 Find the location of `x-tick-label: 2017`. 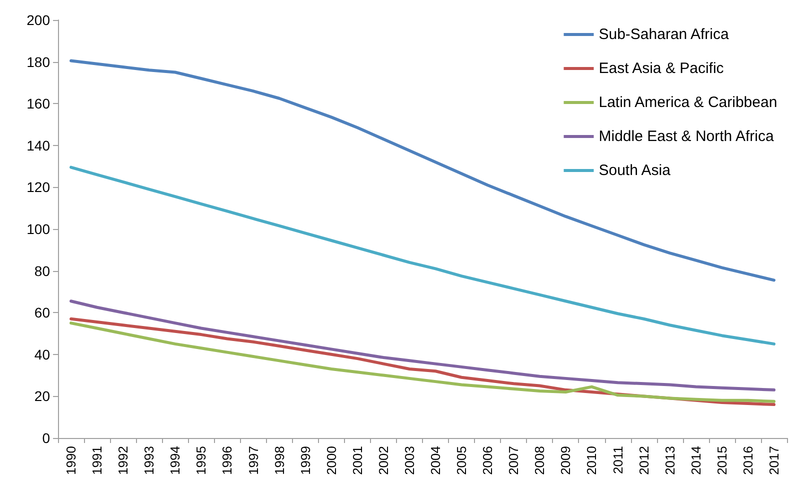

x-tick-label: 2017 is located at coordinates (774, 460).